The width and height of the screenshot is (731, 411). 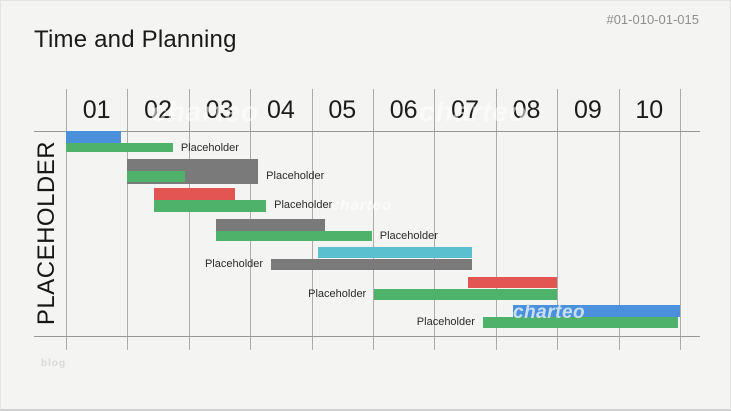 What do you see at coordinates (549, 312) in the screenshot?
I see `charteo-watermark: charteo` at bounding box center [549, 312].